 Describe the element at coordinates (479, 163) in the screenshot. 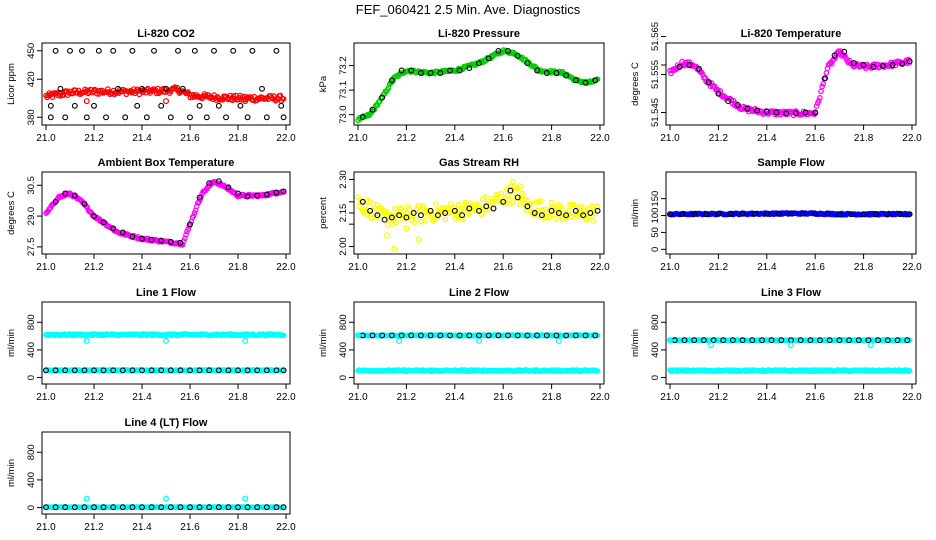

I see `panel-title: Gas Stream RH` at that location.